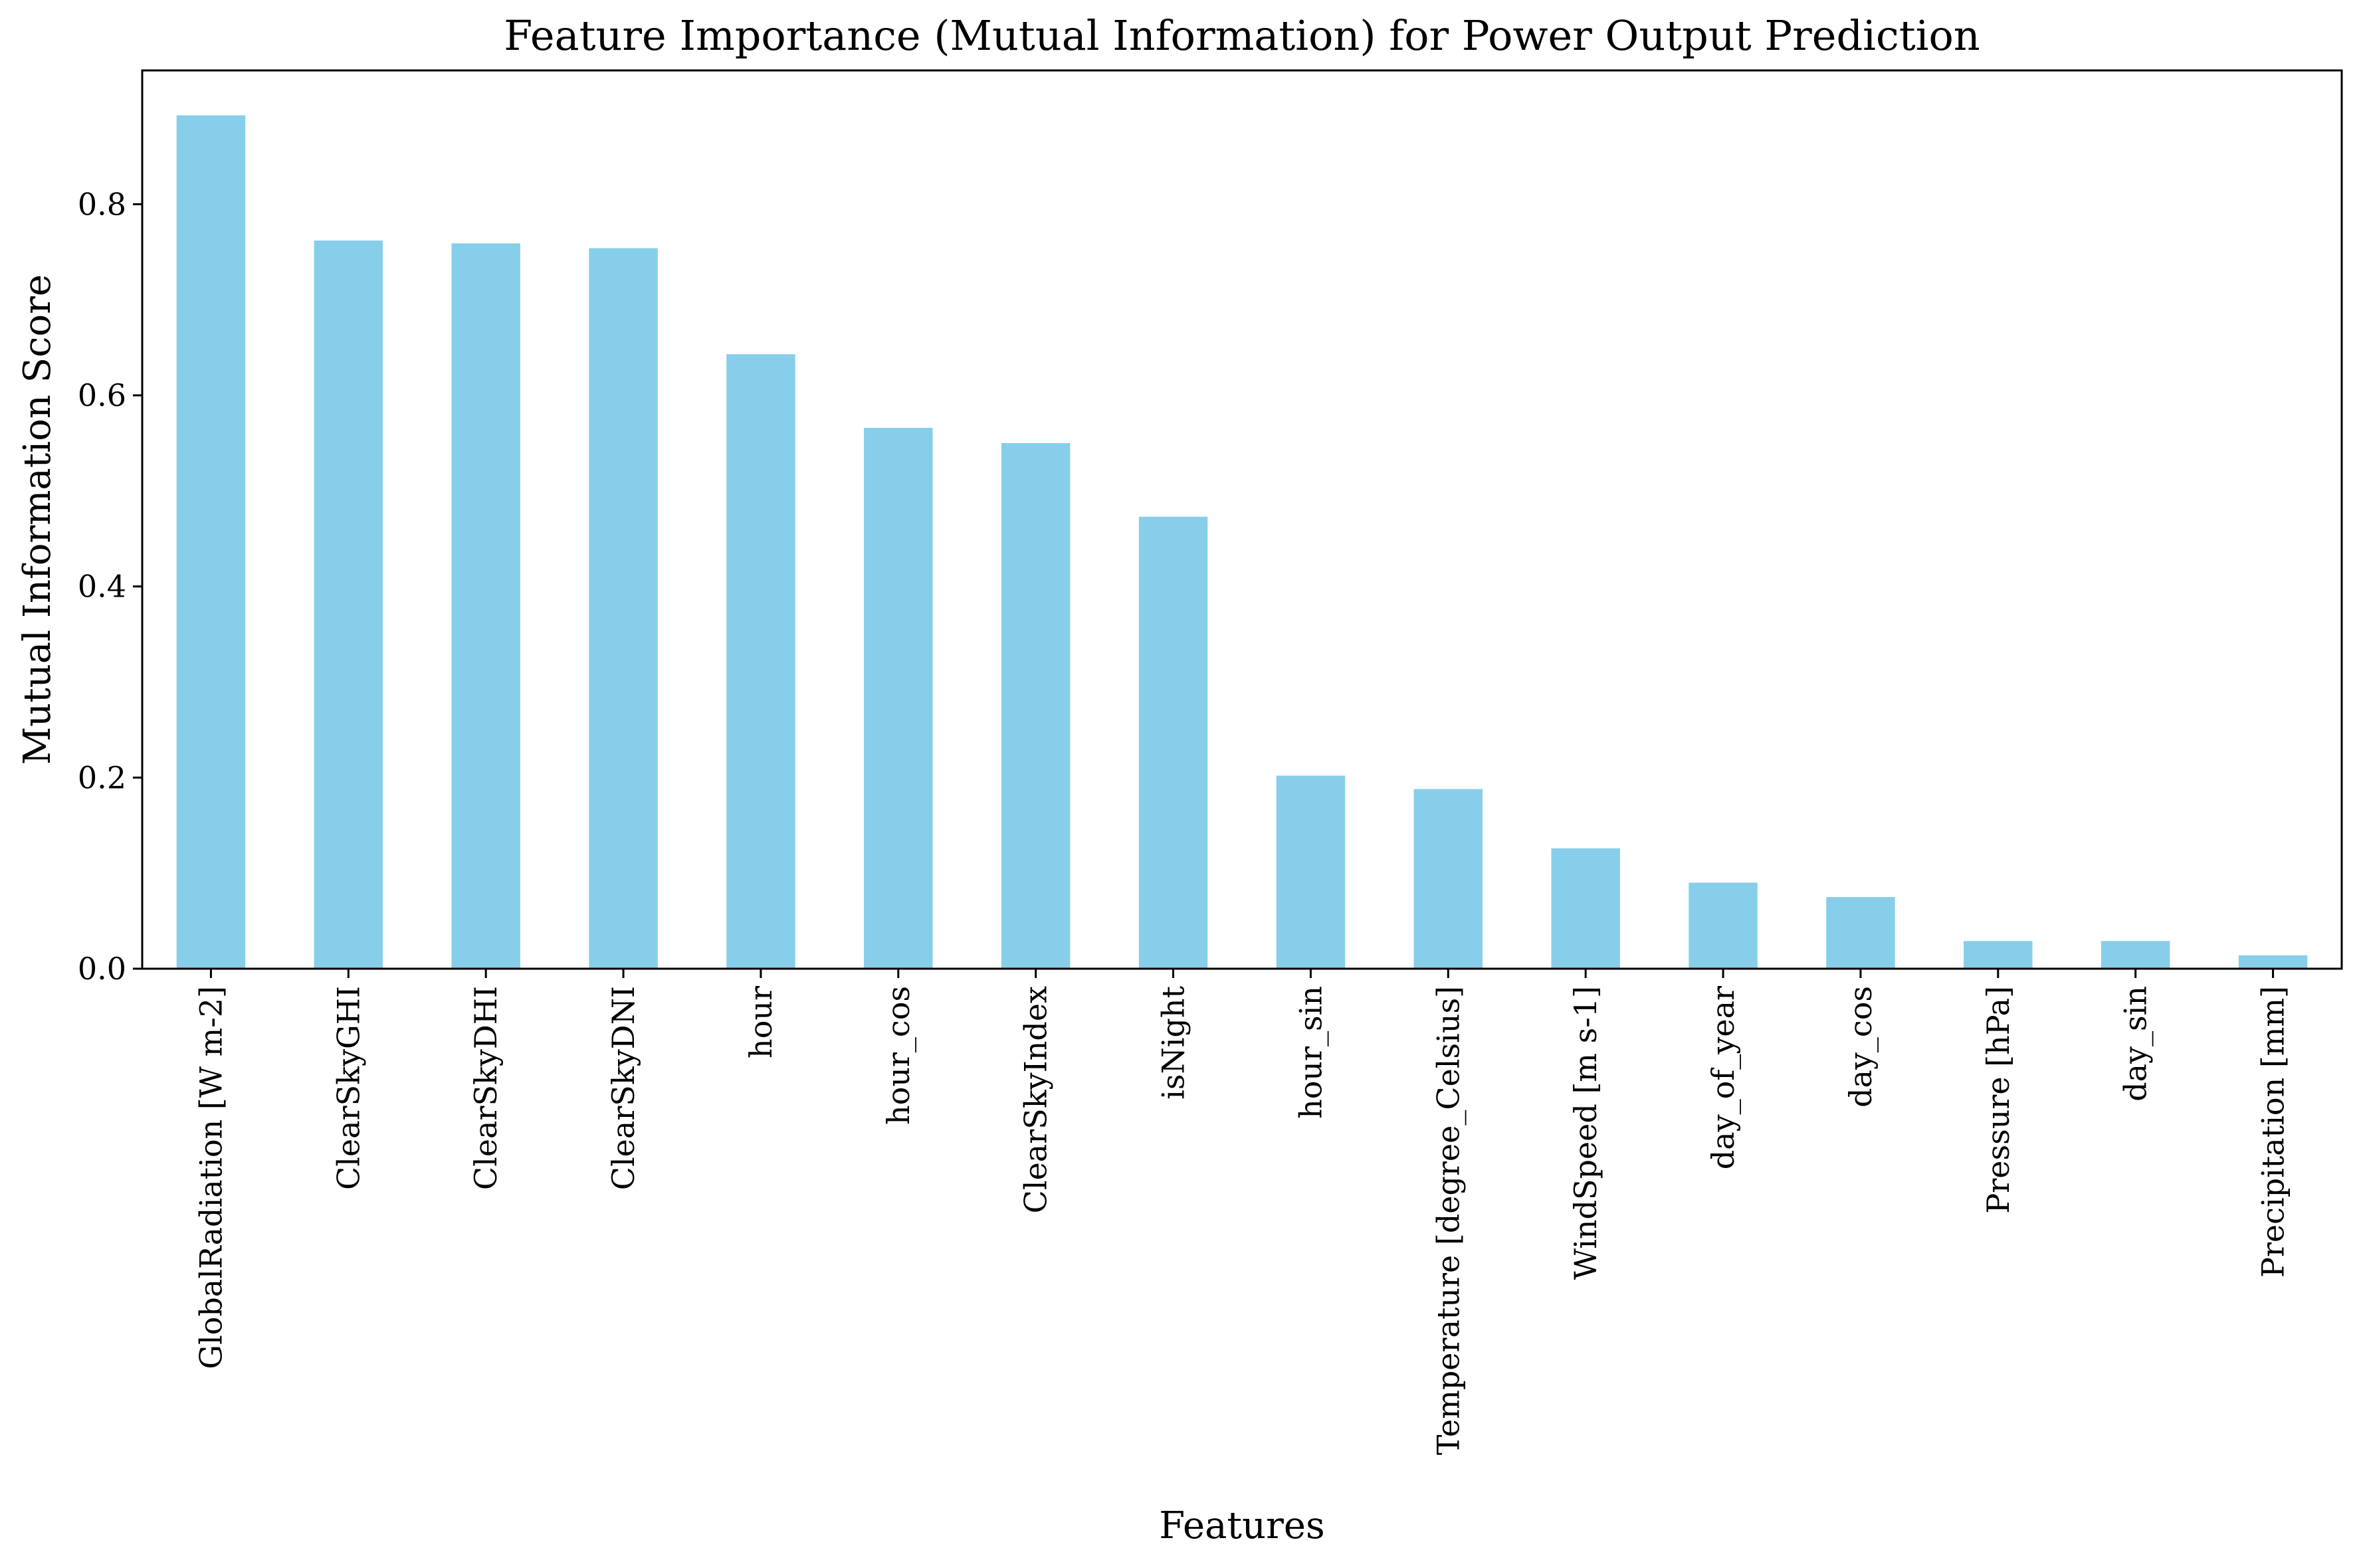  Describe the element at coordinates (1242, 1525) in the screenshot. I see `x-axis-label: Features` at that location.